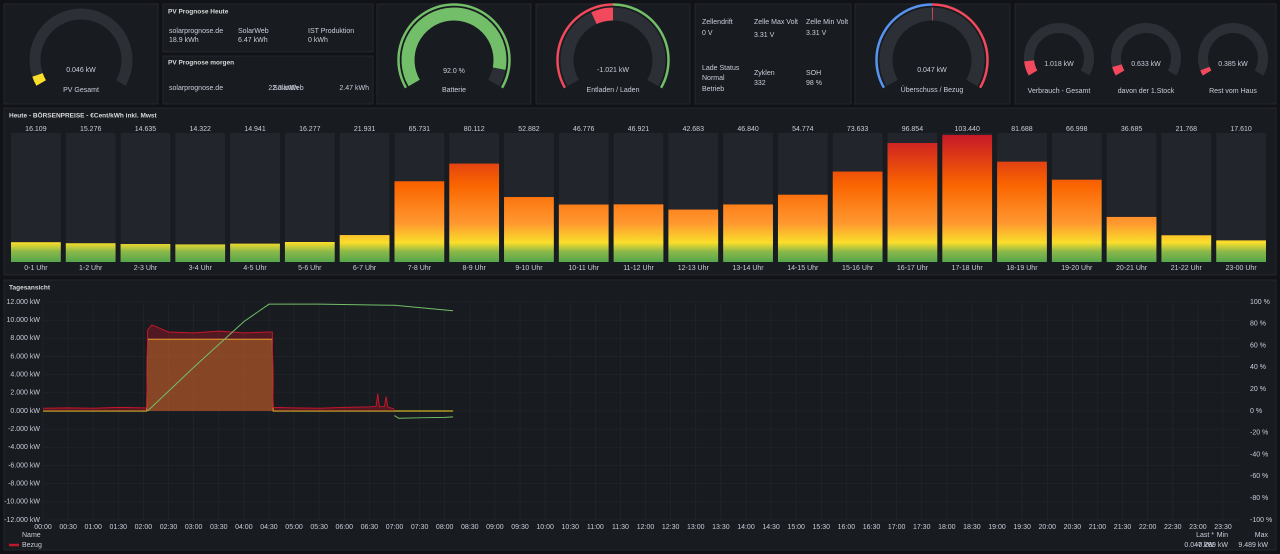 This screenshot has height=554, width=1280. What do you see at coordinates (520, 527) in the screenshot?
I see `x-tick-label: 09:30` at bounding box center [520, 527].